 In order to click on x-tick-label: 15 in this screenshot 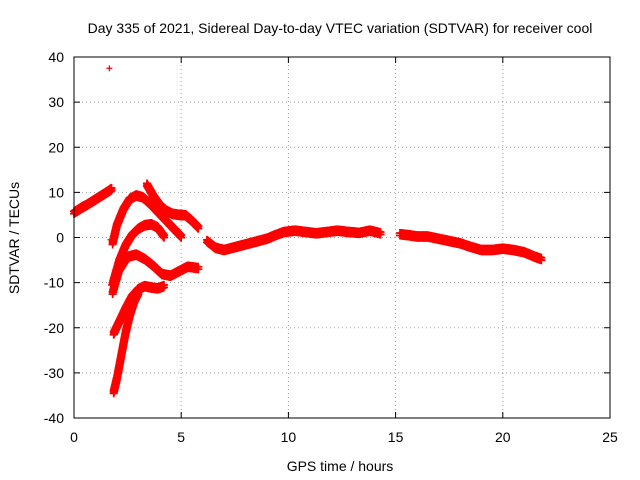, I will do `click(396, 437)`.